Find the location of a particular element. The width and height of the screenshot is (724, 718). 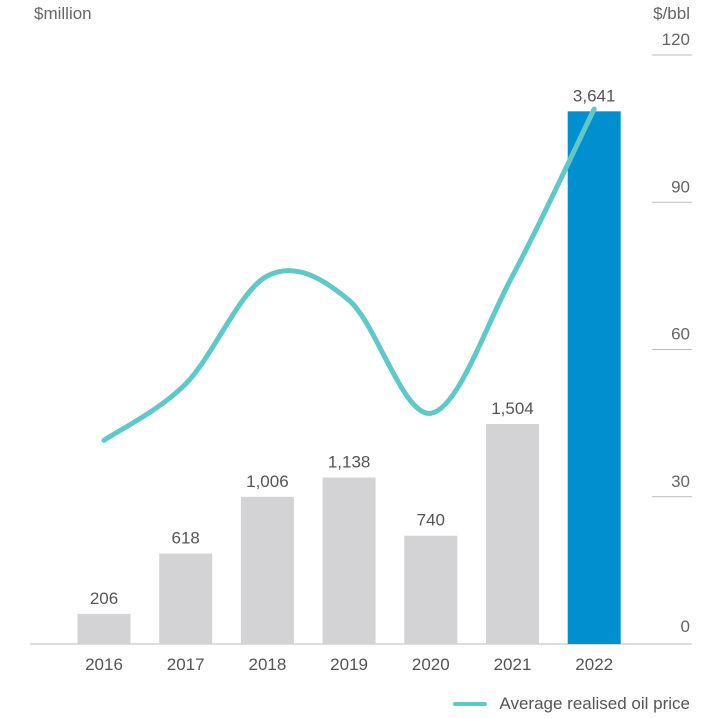

left-axis-unit: $million is located at coordinates (63, 13).